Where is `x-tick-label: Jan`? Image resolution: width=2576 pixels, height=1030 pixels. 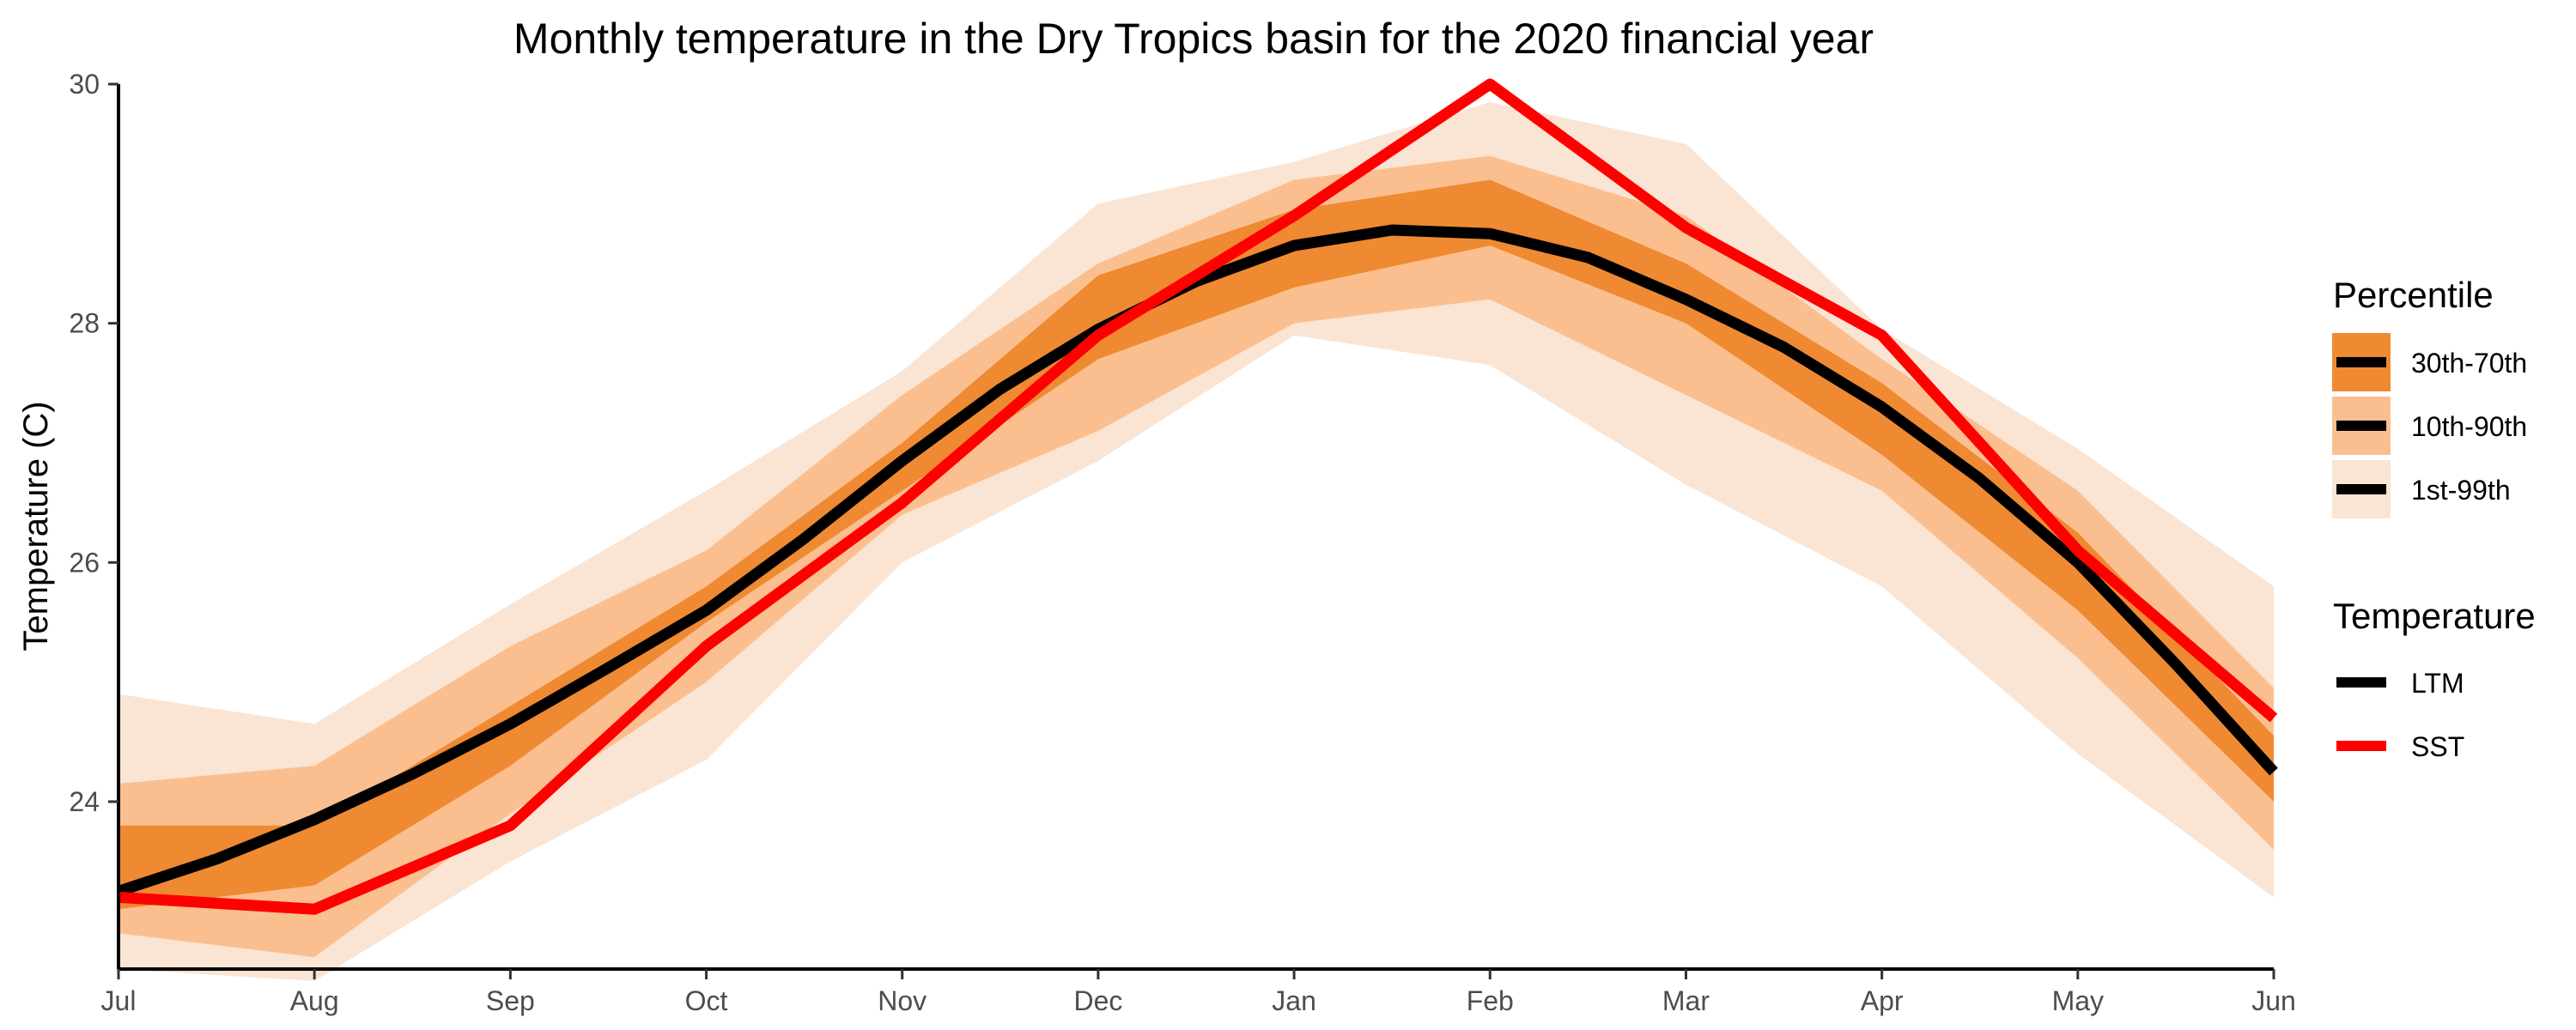 x-tick-label: Jan is located at coordinates (1294, 1000).